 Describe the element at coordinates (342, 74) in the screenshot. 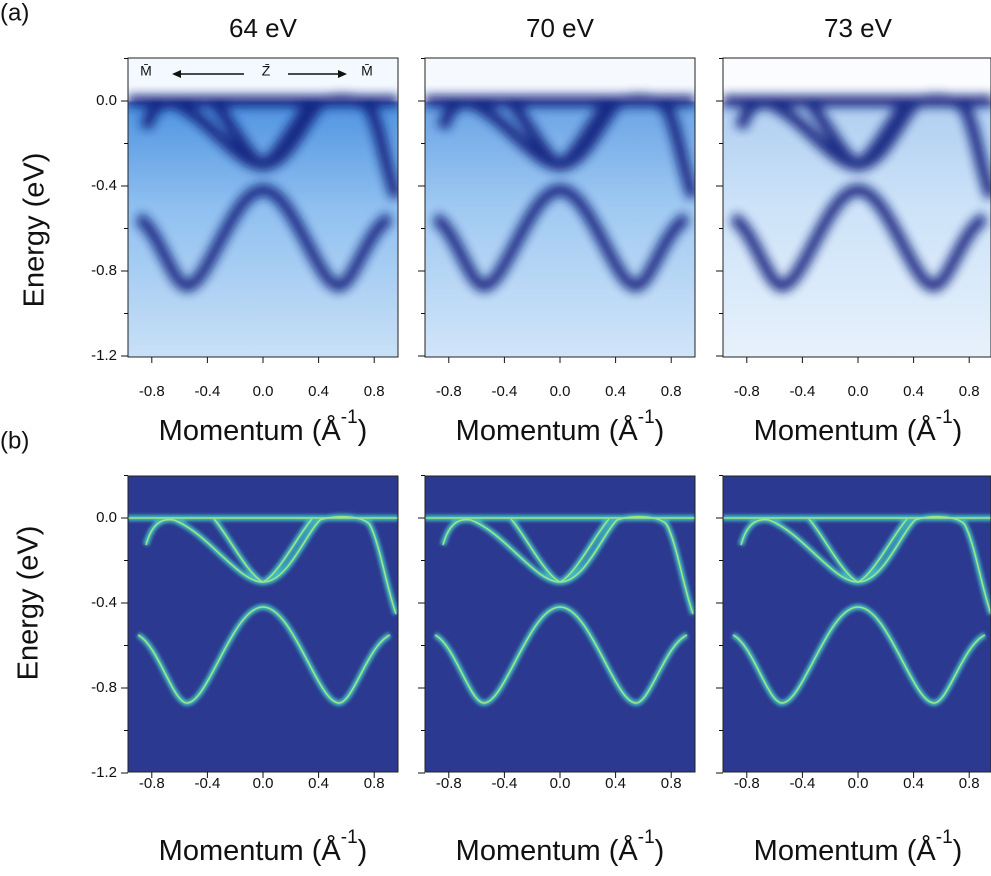

I see `arrowhead-right` at that location.